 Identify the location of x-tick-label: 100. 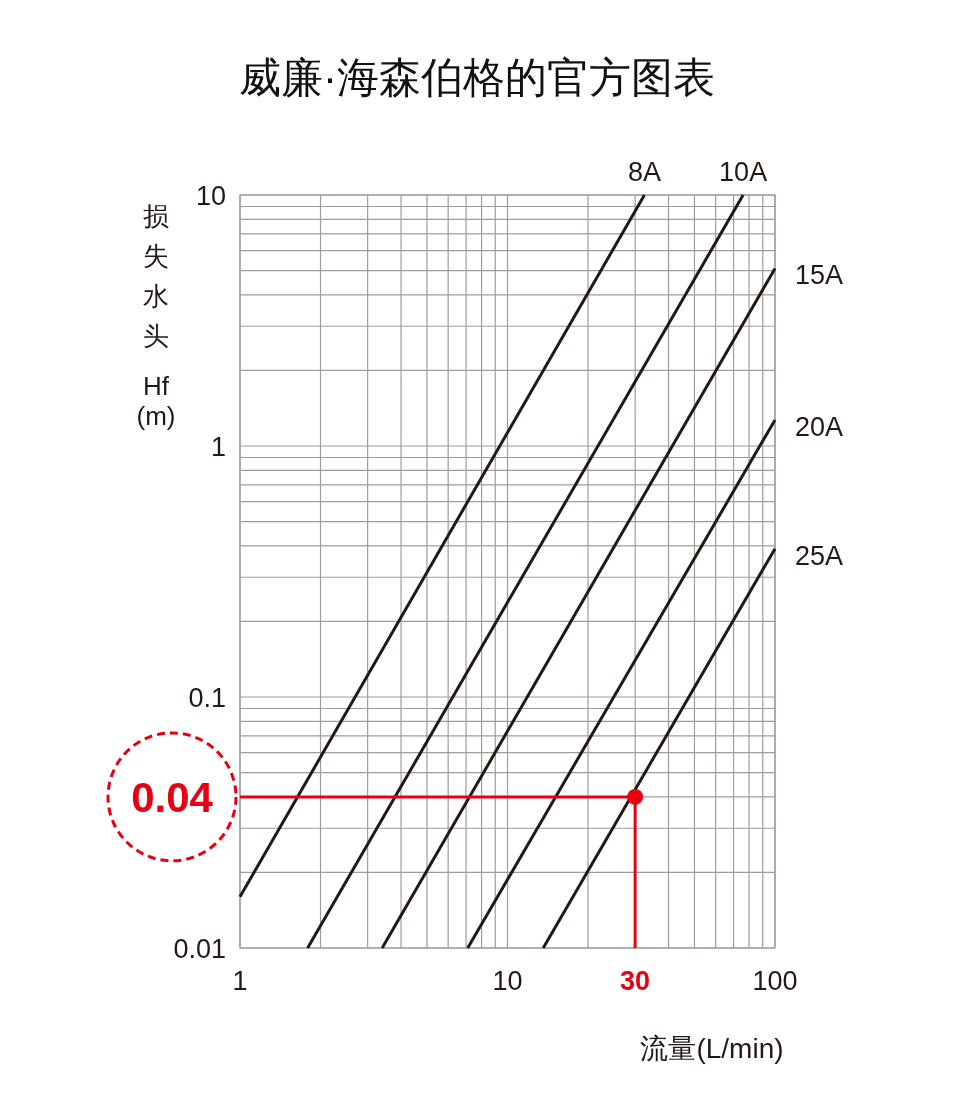
(775, 981).